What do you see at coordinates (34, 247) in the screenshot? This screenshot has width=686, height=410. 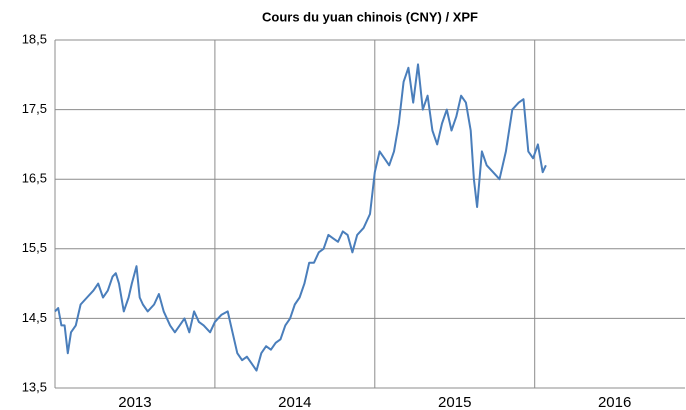 I see `y-tick-label: 15,5` at bounding box center [34, 247].